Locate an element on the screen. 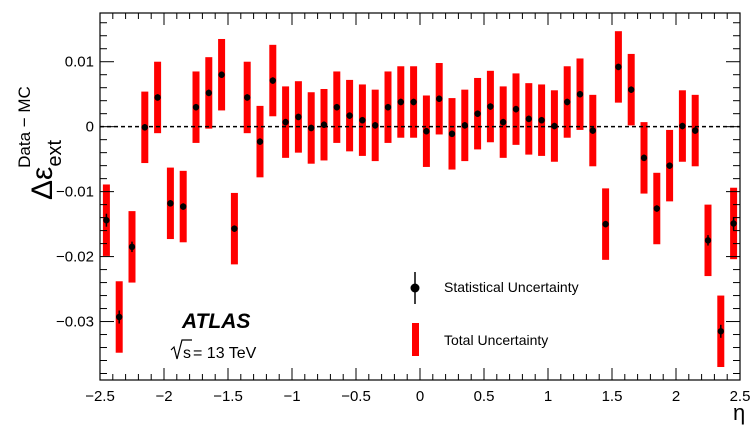 Image resolution: width=755 pixels, height=430 pixels. x-tick-label: −2 is located at coordinates (163, 396).